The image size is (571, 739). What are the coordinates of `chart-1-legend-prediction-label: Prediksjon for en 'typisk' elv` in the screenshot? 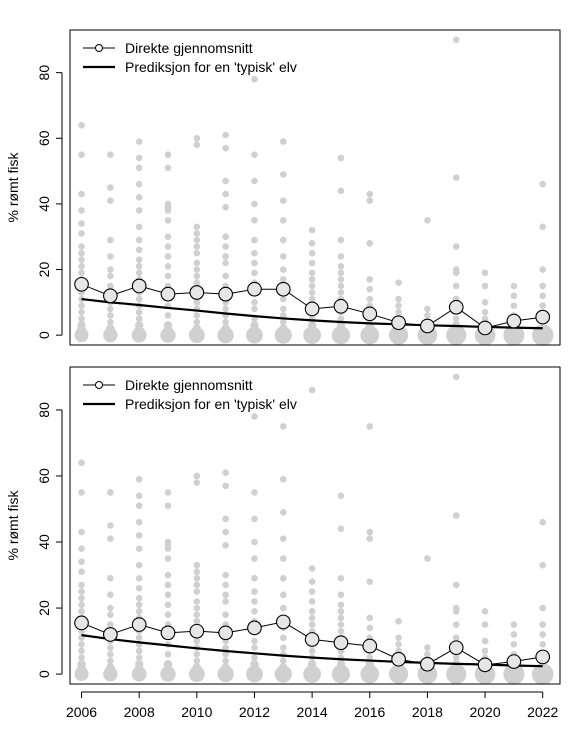 It's located at (211, 67).